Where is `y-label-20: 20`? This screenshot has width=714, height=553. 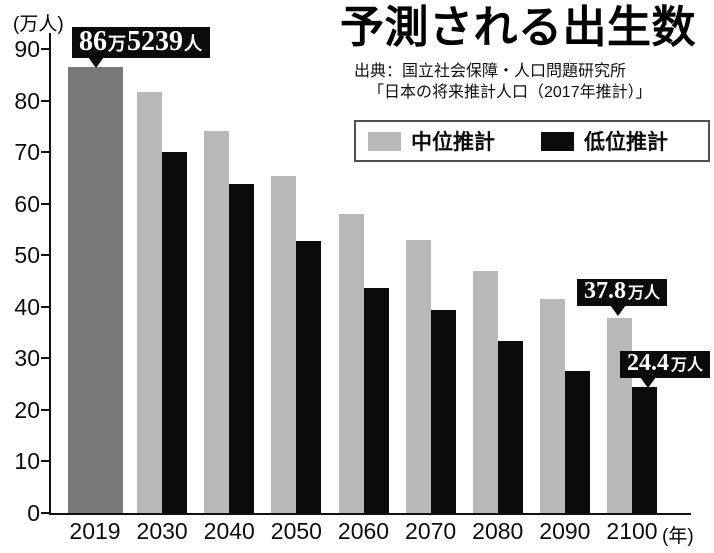 y-label-20: 20 is located at coordinates (27, 409).